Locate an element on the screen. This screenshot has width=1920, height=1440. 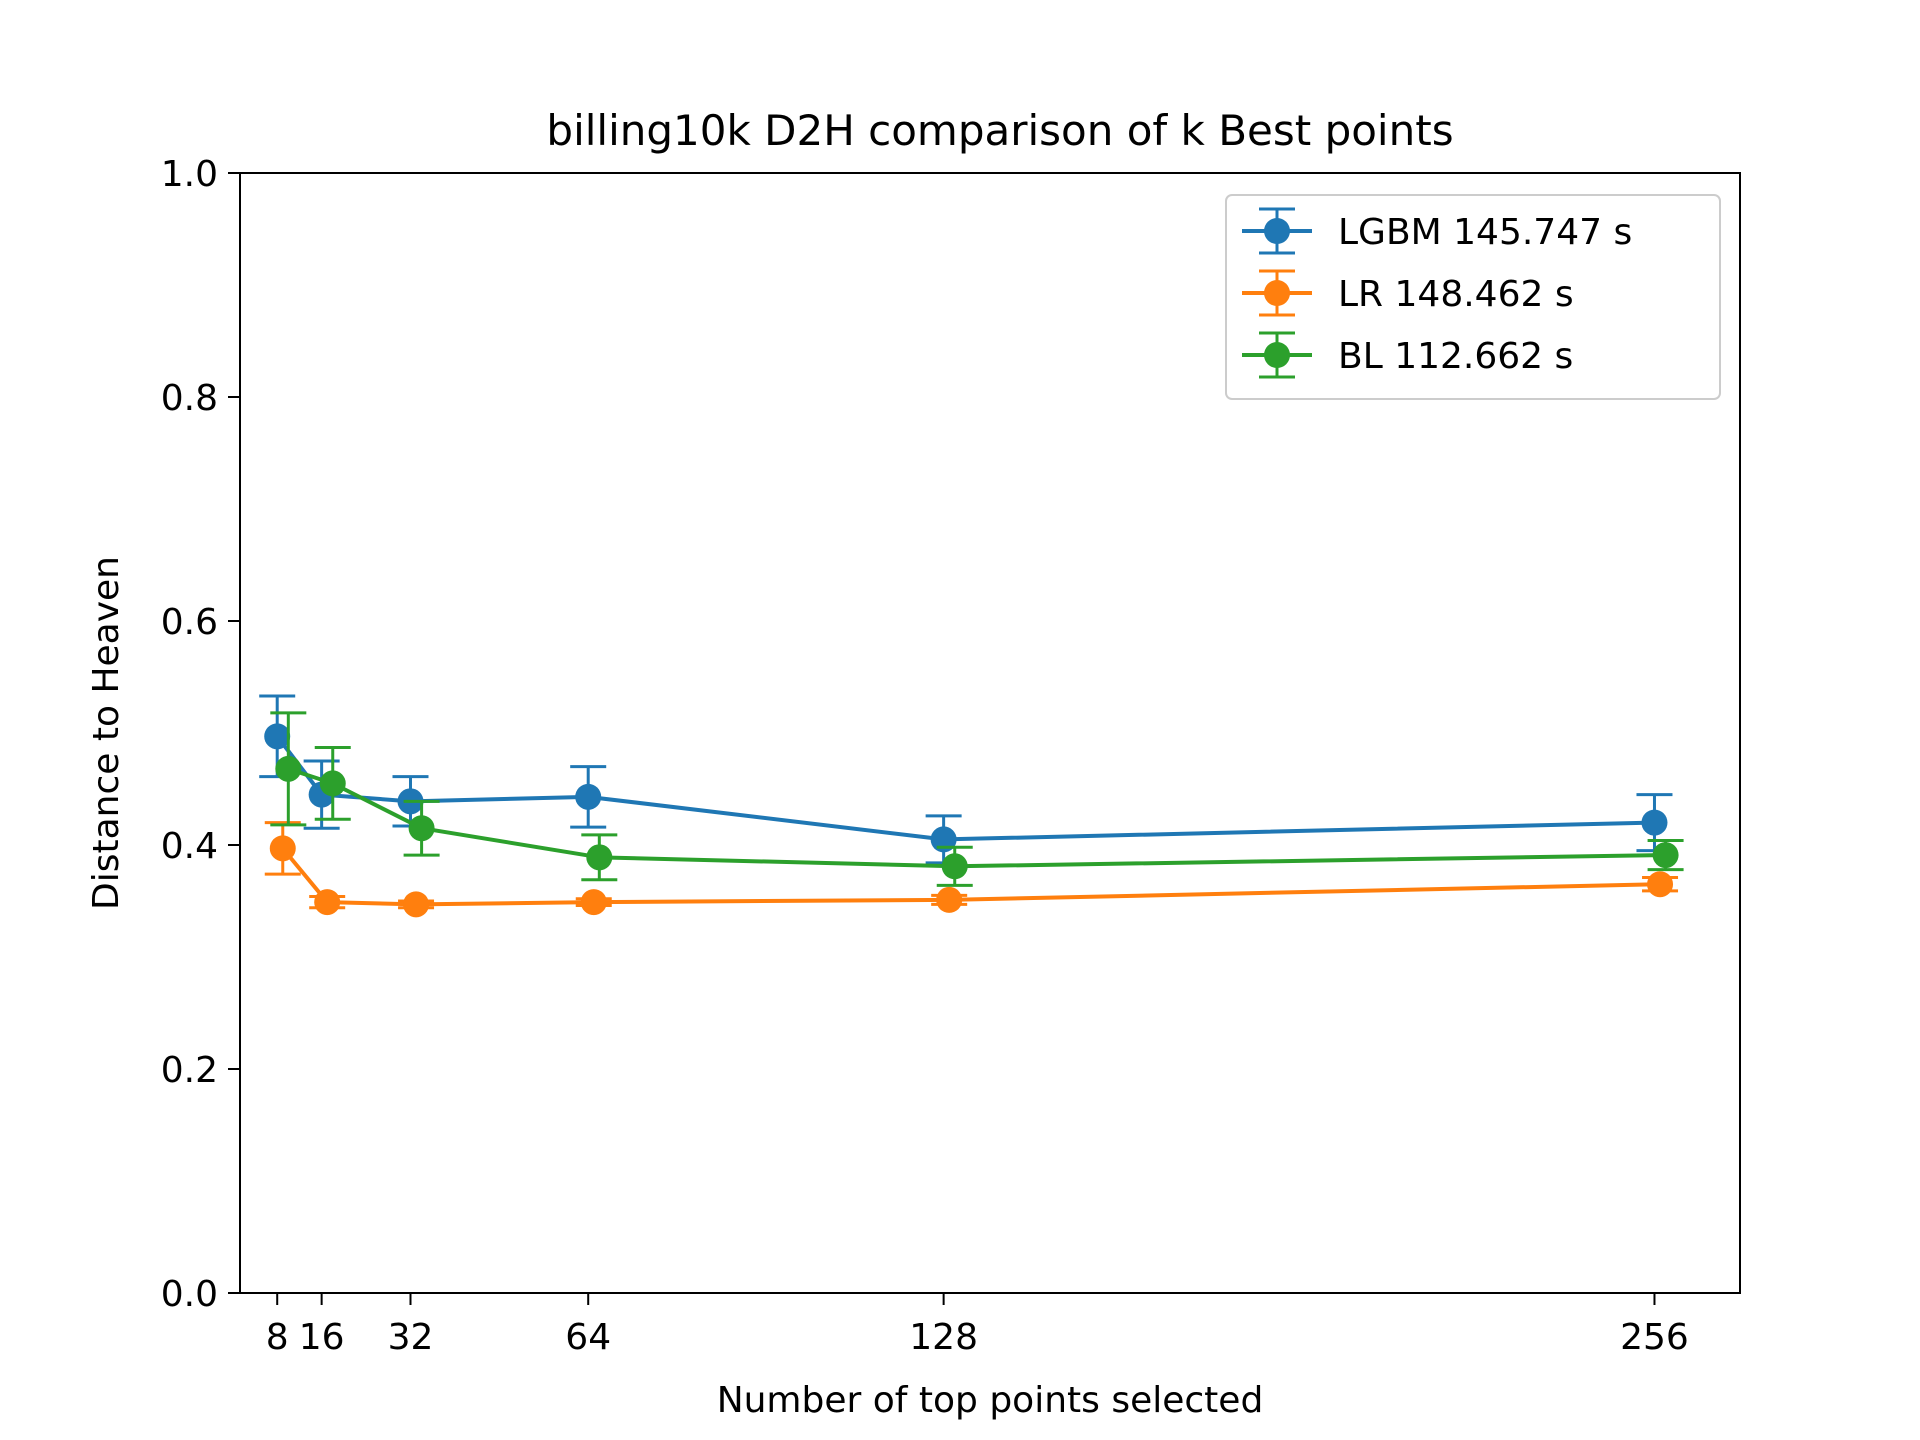
legend: LGBM 145.747 s LR 148.462 s BL 112.662 s is located at coordinates (1473, 297).